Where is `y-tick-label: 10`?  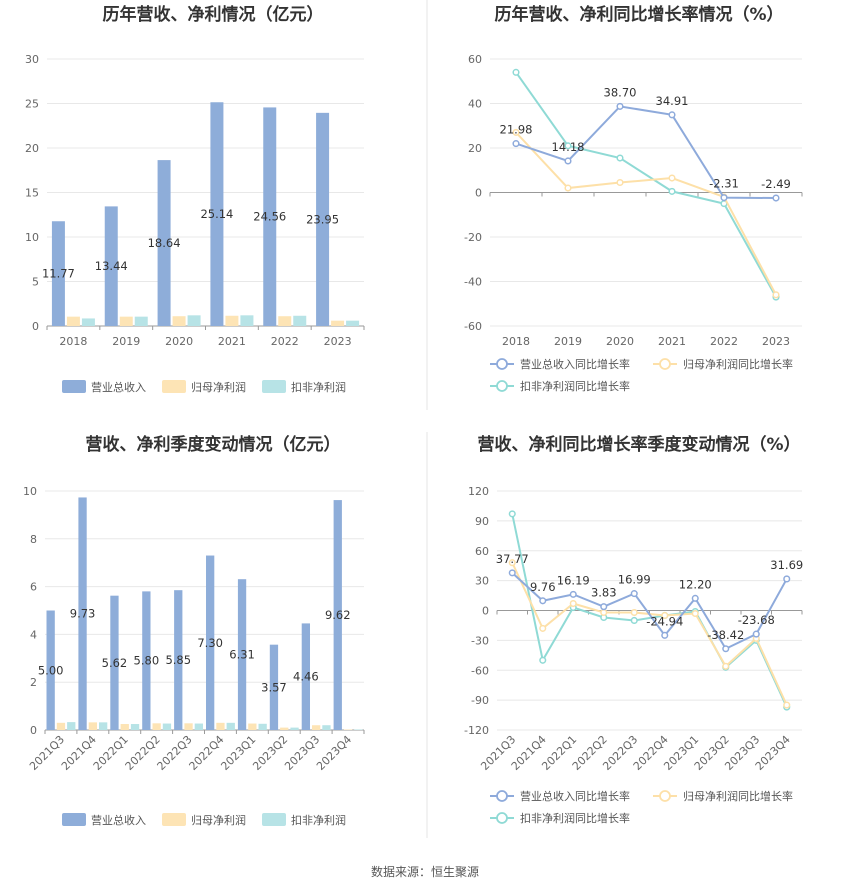 y-tick-label: 10 is located at coordinates (30, 491).